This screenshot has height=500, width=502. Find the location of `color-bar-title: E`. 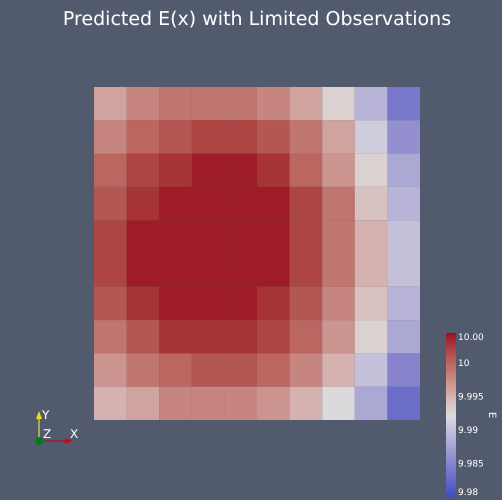

color-bar-title: E is located at coordinates (491, 415).